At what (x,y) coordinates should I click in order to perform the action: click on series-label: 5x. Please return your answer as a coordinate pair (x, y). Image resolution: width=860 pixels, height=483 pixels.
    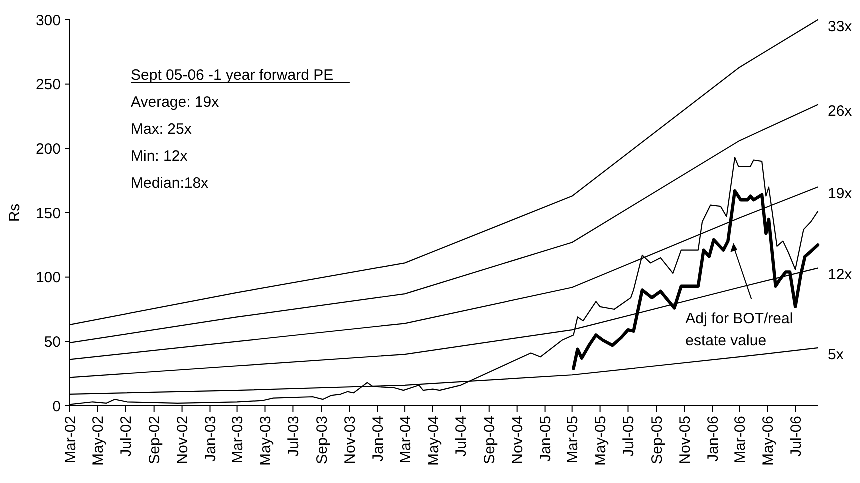
    Looking at the image, I should click on (836, 355).